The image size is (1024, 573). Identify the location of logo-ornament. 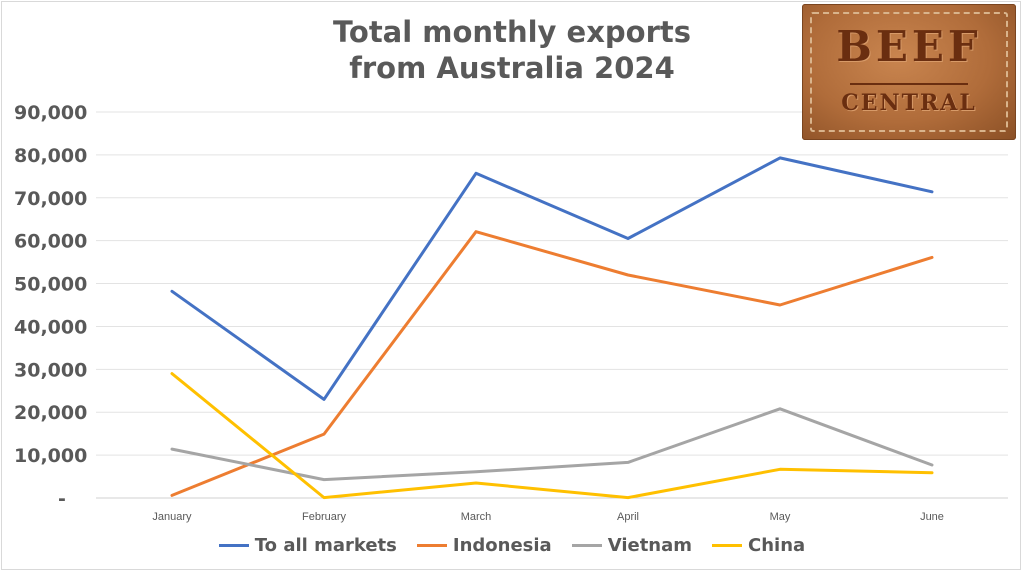
(909, 84).